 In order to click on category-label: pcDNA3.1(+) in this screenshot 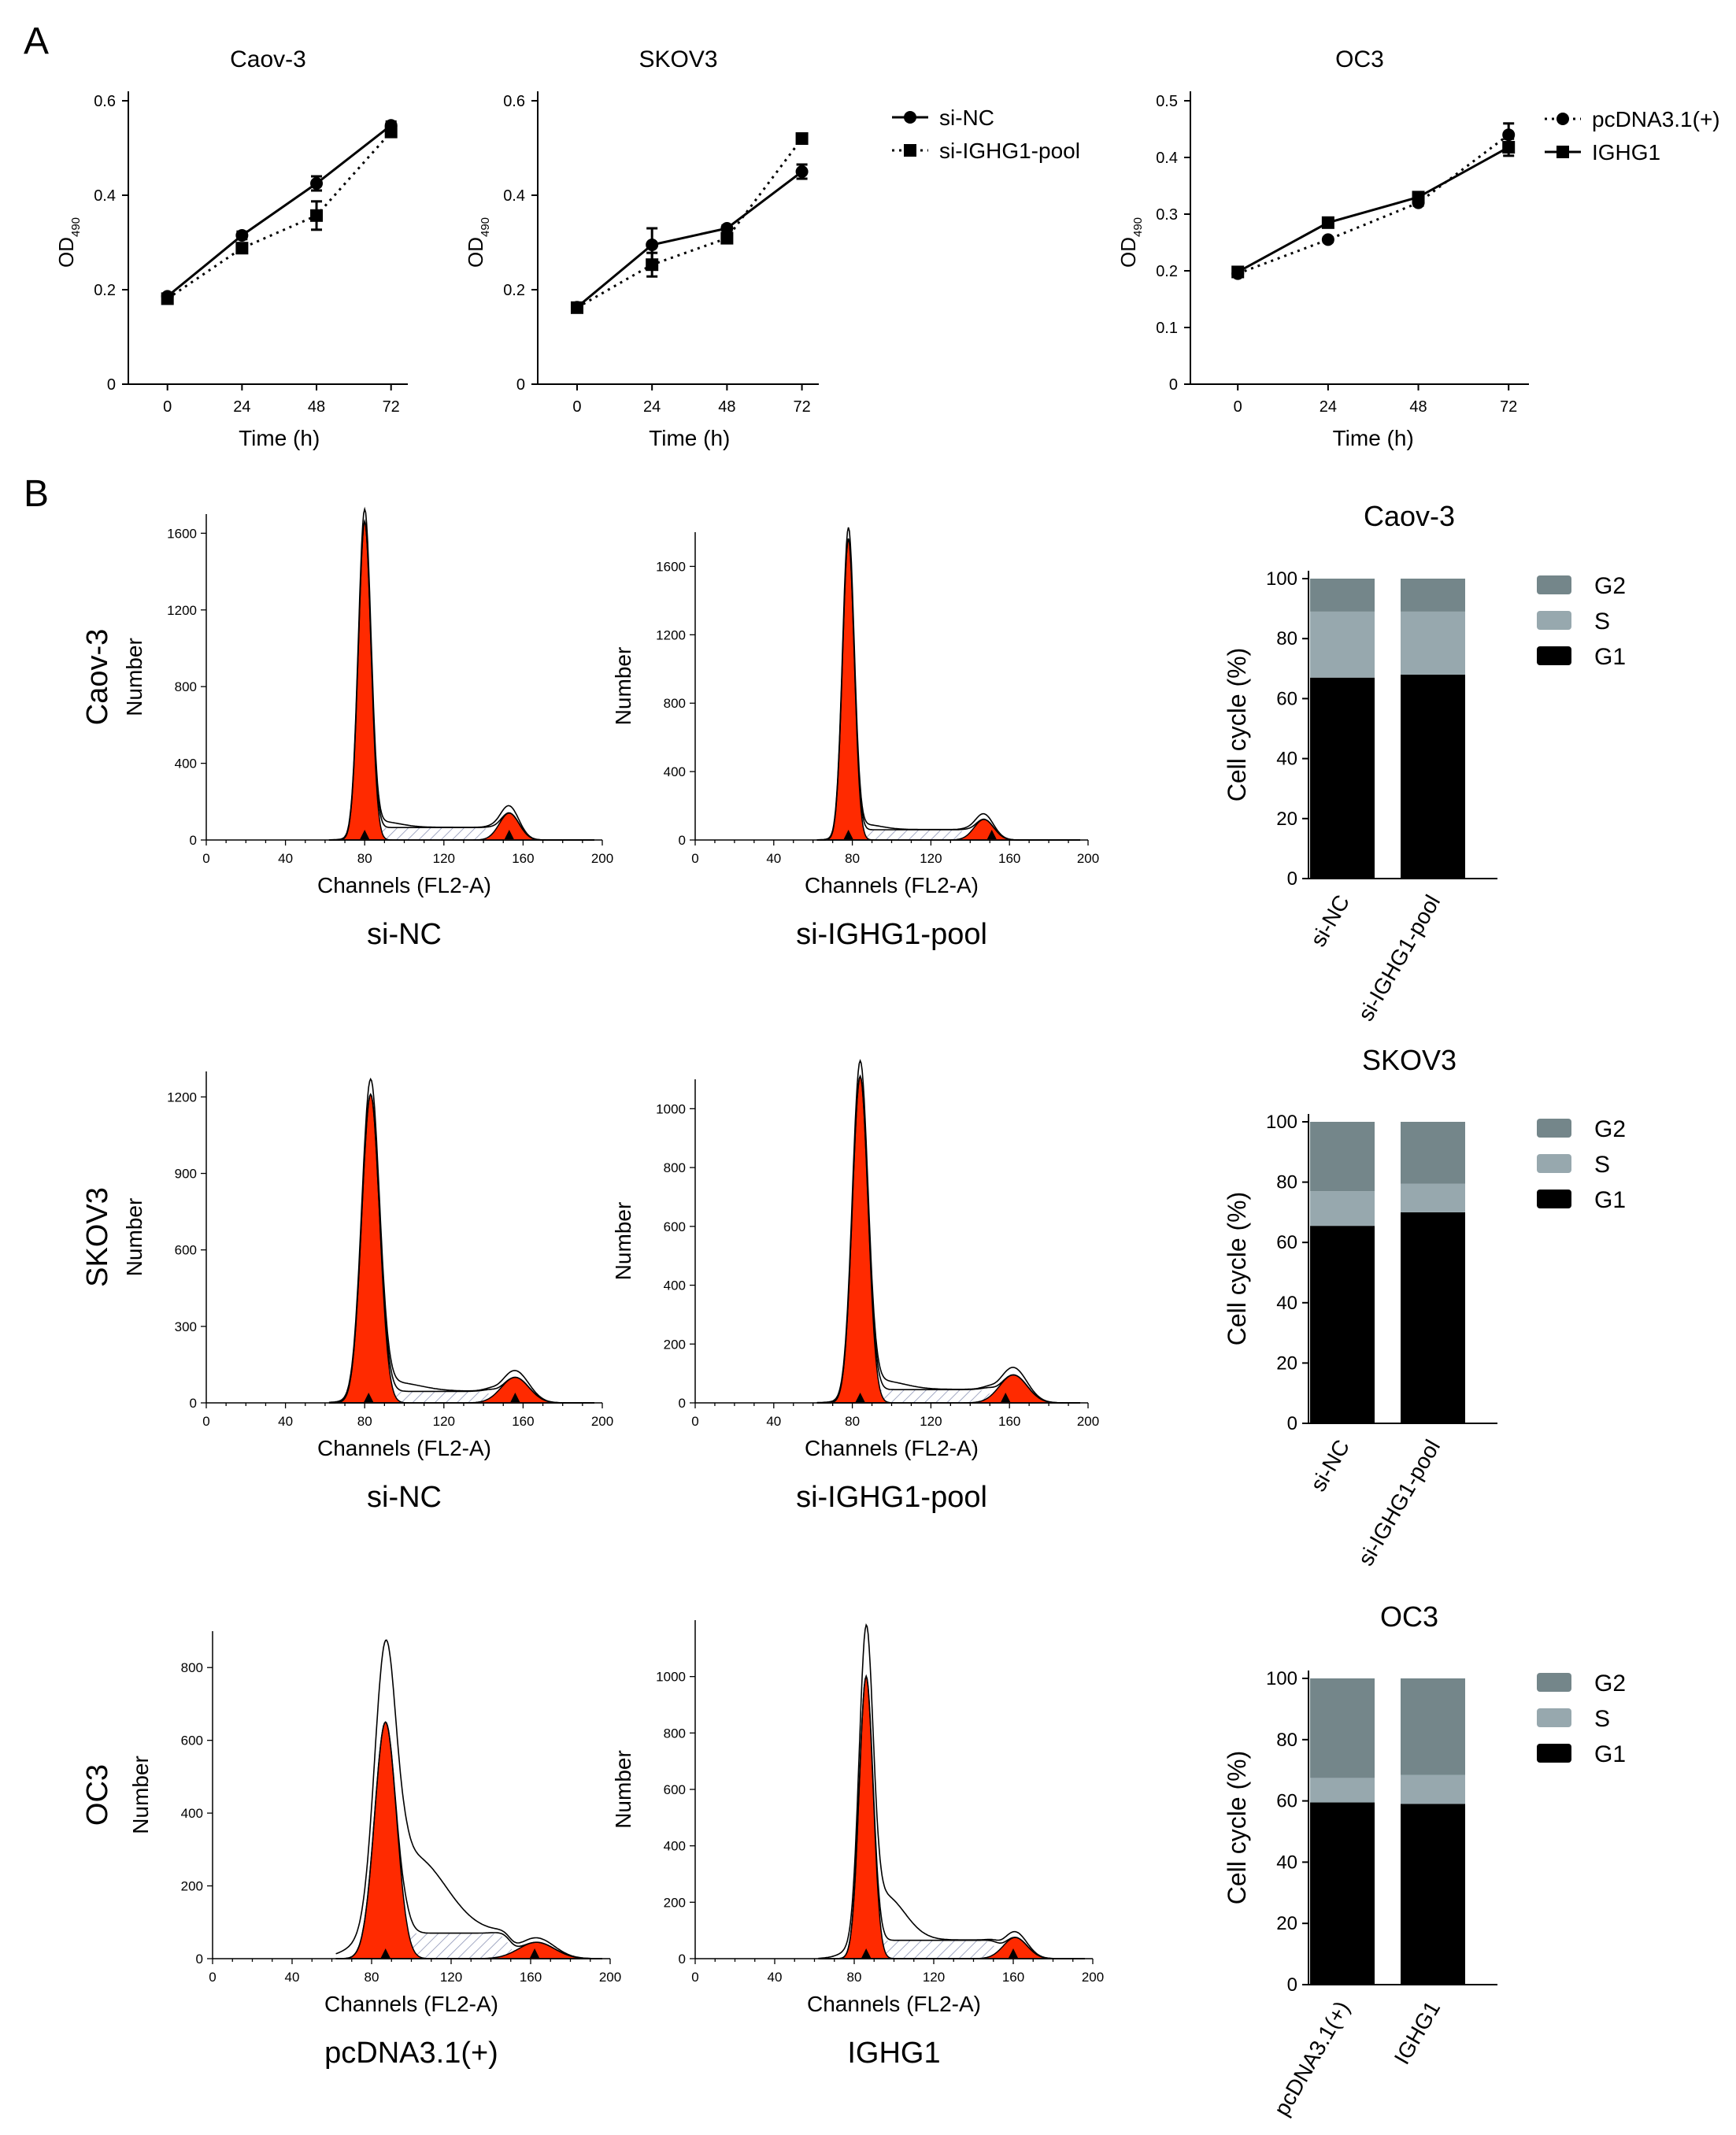, I will do `click(1311, 2058)`.